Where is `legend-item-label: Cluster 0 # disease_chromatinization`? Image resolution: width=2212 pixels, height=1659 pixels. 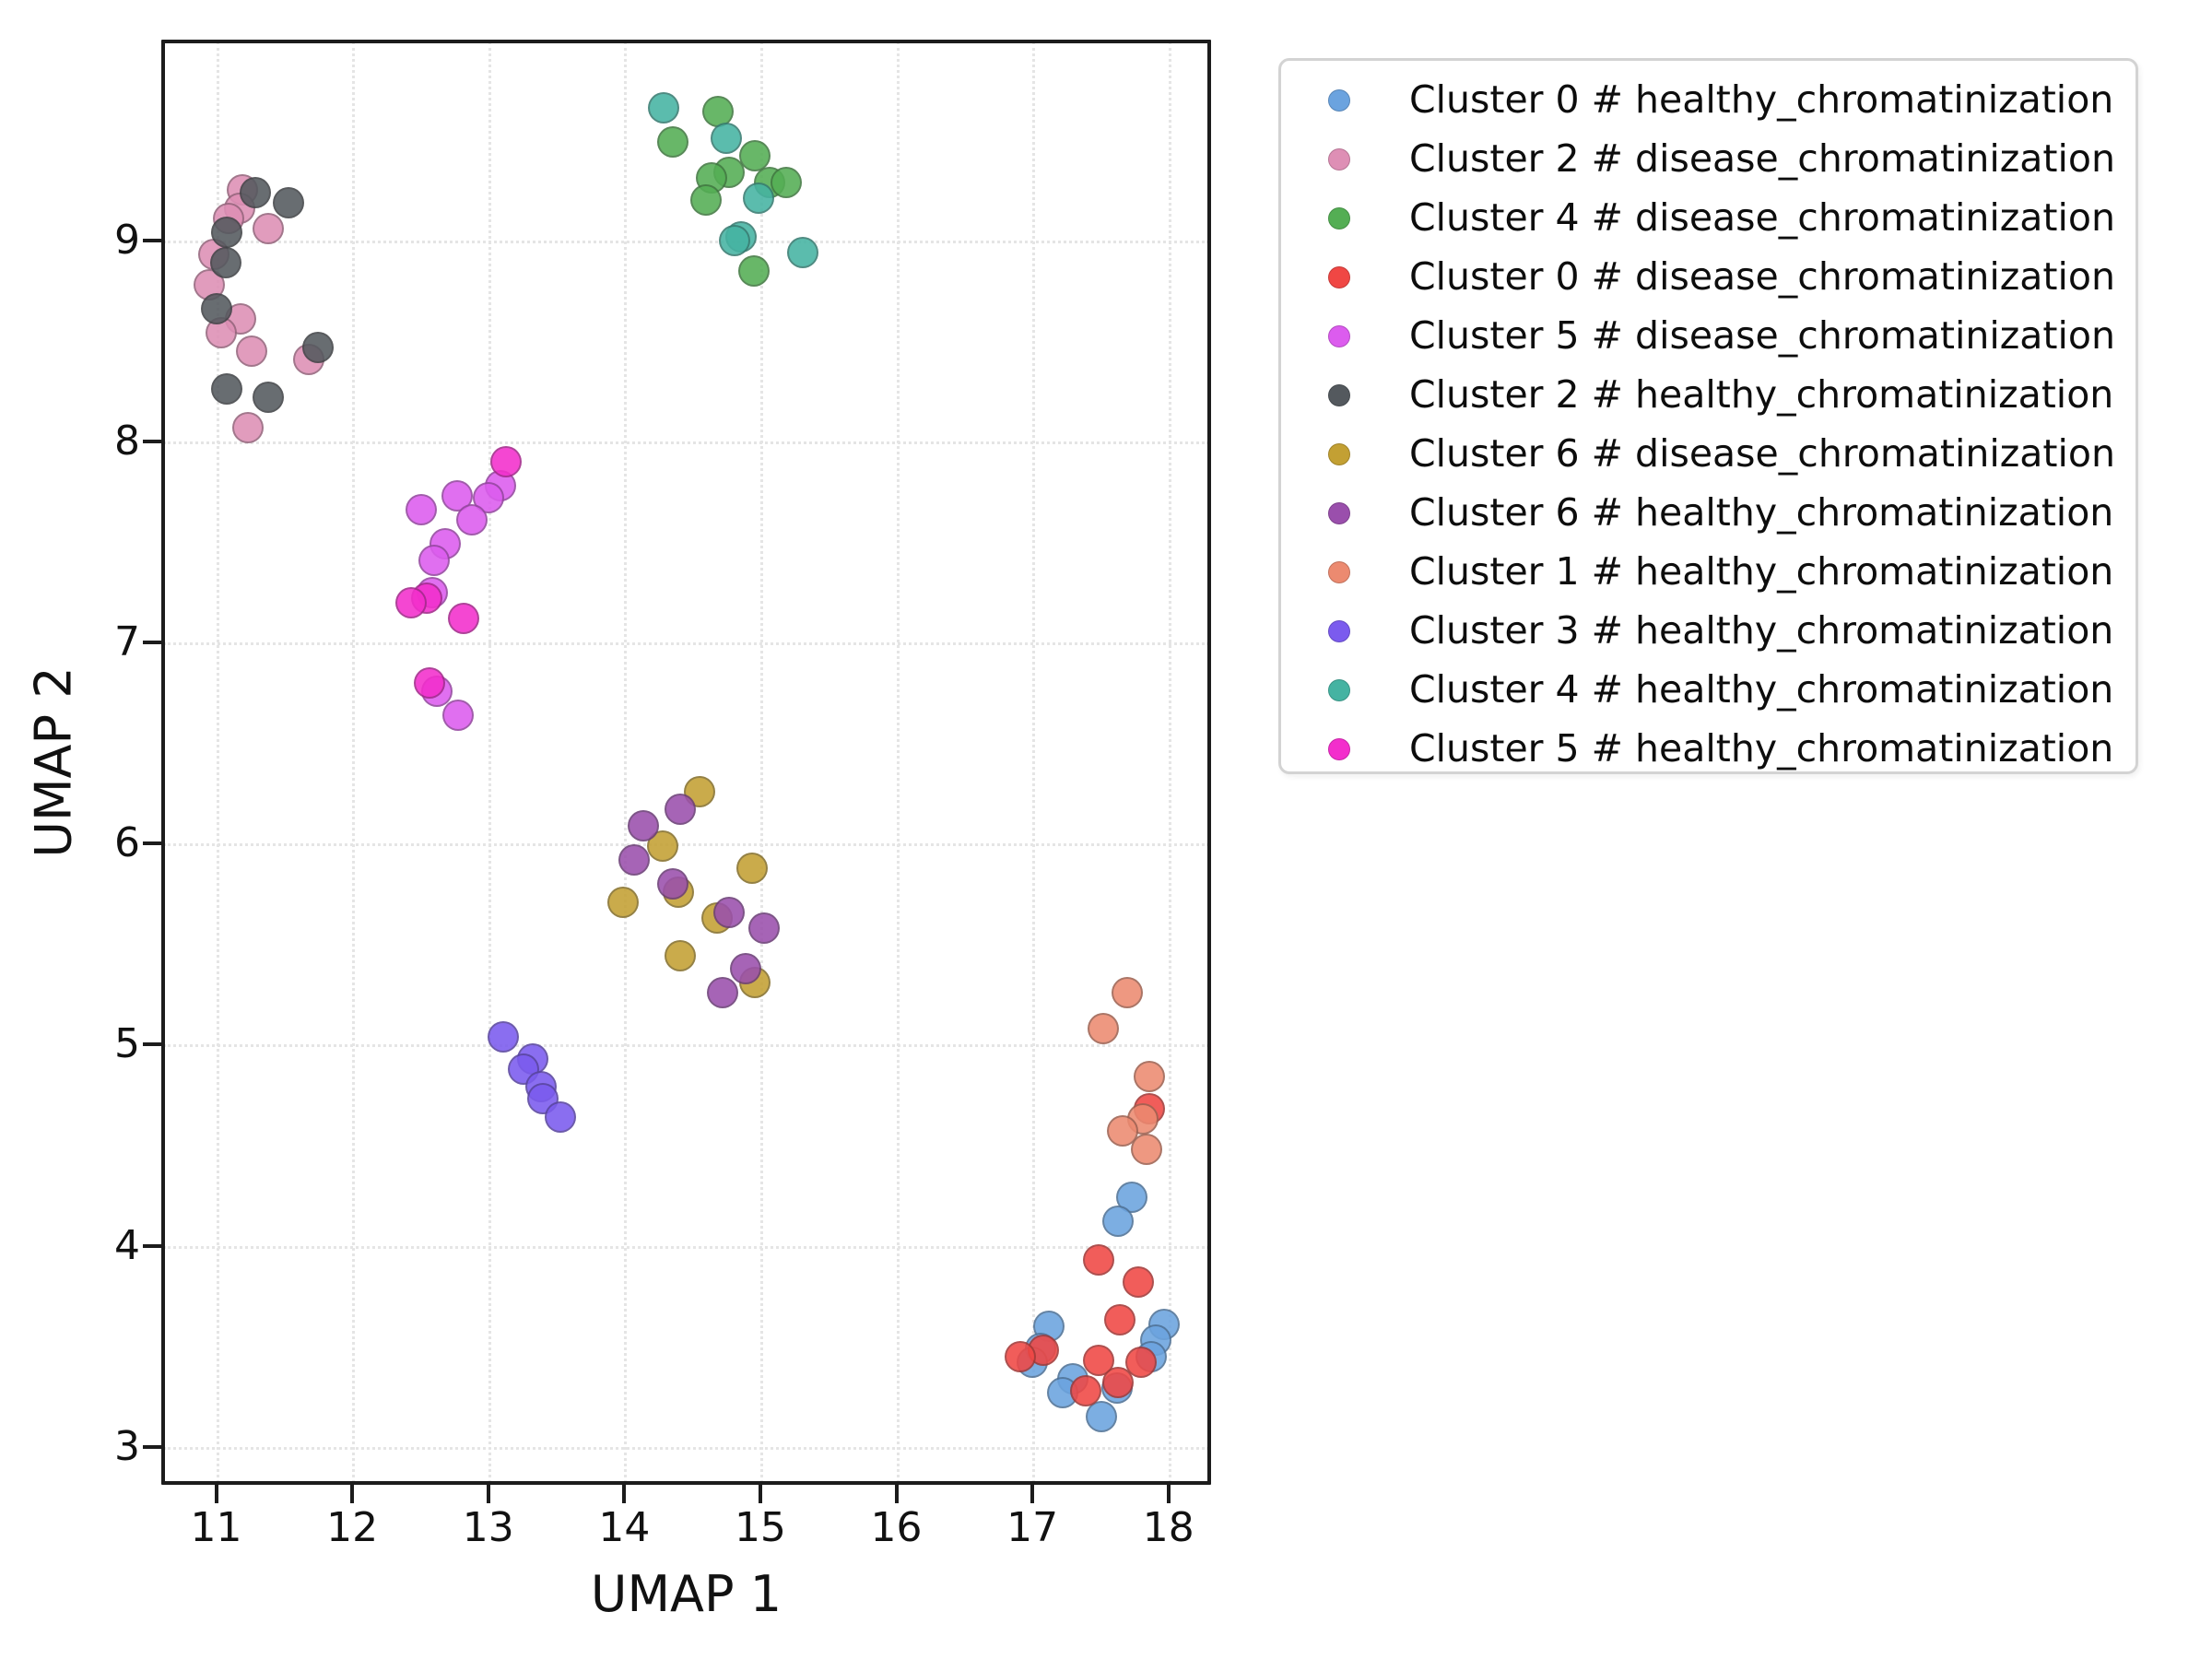 legend-item-label: Cluster 0 # disease_chromatinization is located at coordinates (1762, 277).